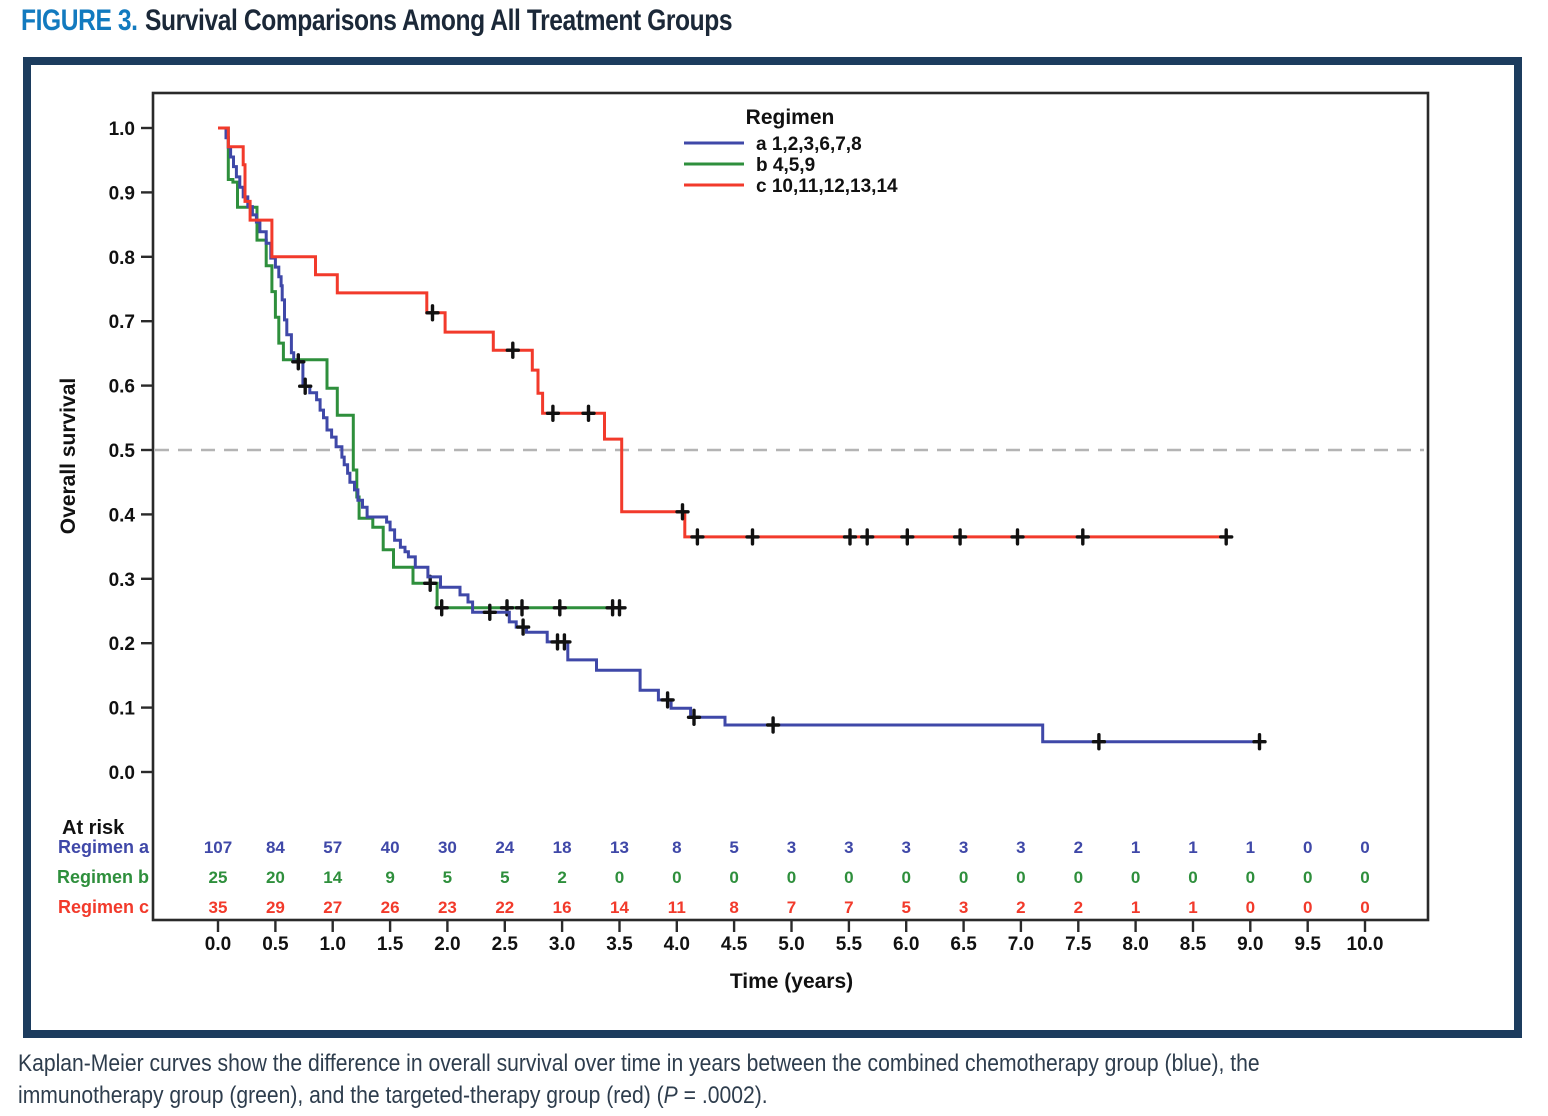 The image size is (1548, 1116). Describe the element at coordinates (447, 944) in the screenshot. I see `x-tick-label: 2.0` at that location.